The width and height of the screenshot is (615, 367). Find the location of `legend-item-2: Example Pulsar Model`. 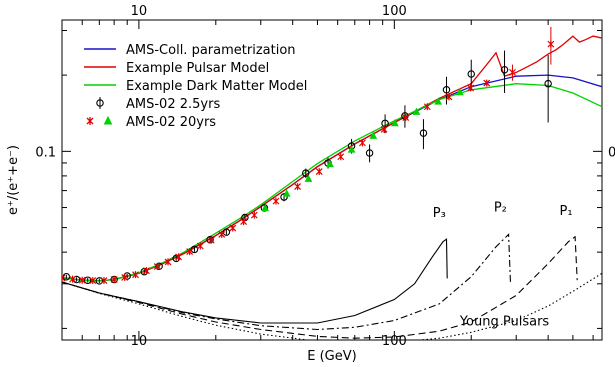

legend-item-2: Example Pulsar Model is located at coordinates (176, 68).